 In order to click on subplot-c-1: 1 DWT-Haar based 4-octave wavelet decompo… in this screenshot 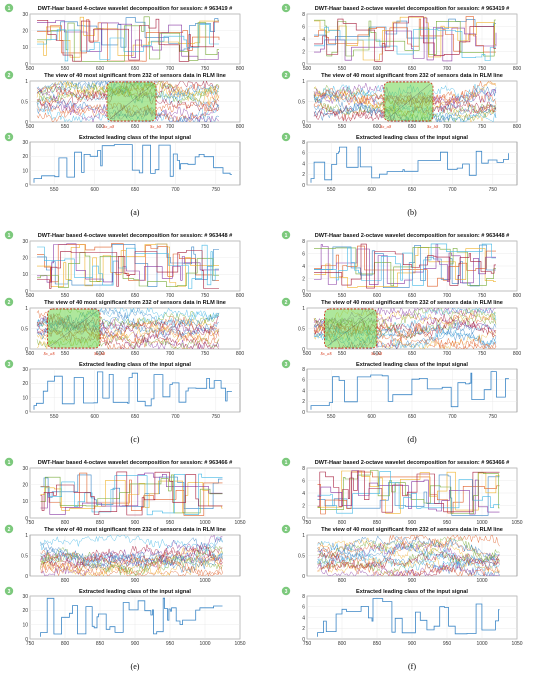, I will do `click(124, 264)`.